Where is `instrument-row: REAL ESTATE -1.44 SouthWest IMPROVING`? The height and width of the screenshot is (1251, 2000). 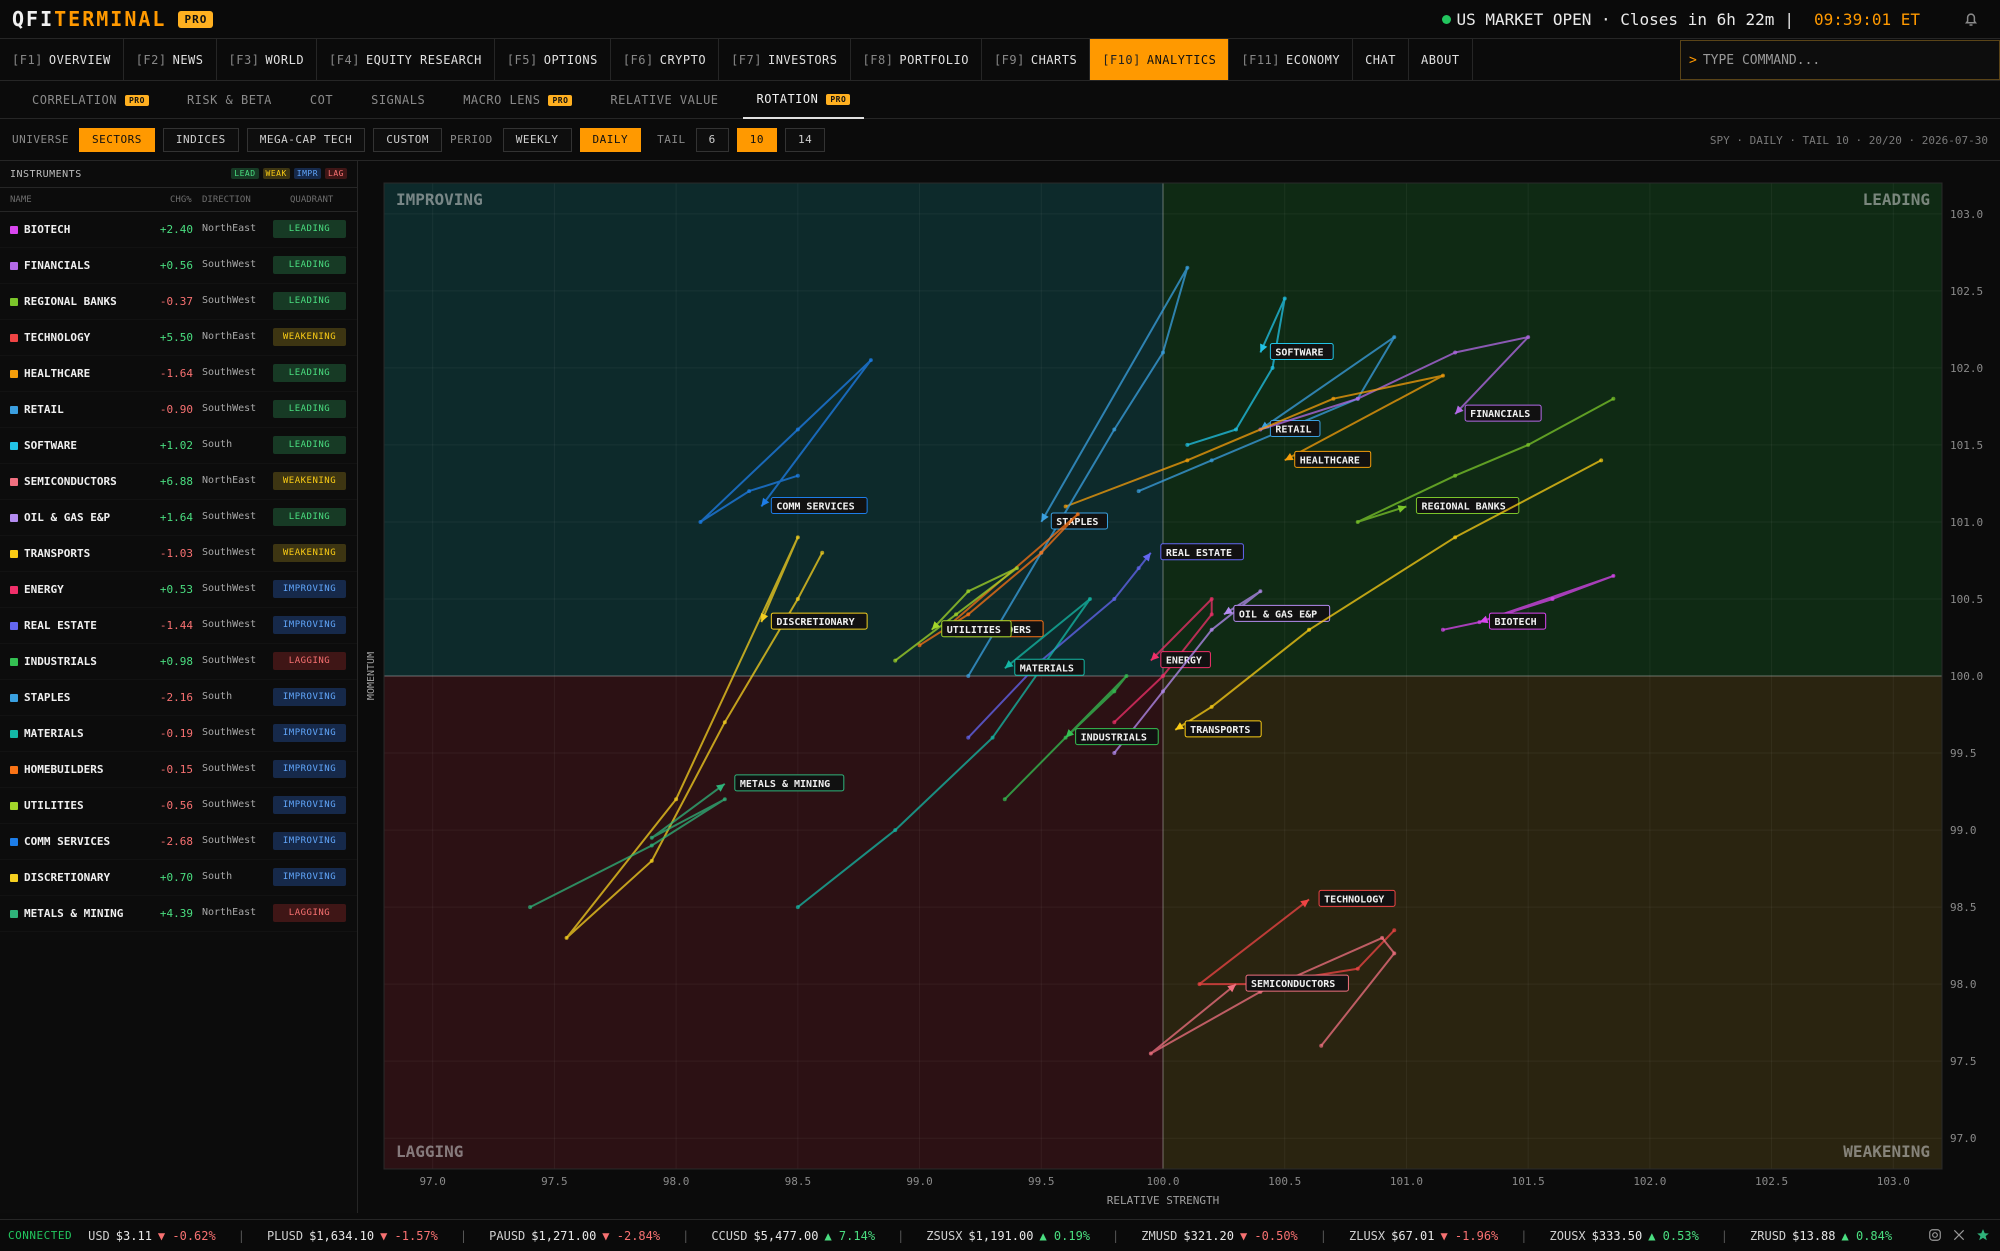 instrument-row: REAL ESTATE -1.44 SouthWest IMPROVING is located at coordinates (178, 626).